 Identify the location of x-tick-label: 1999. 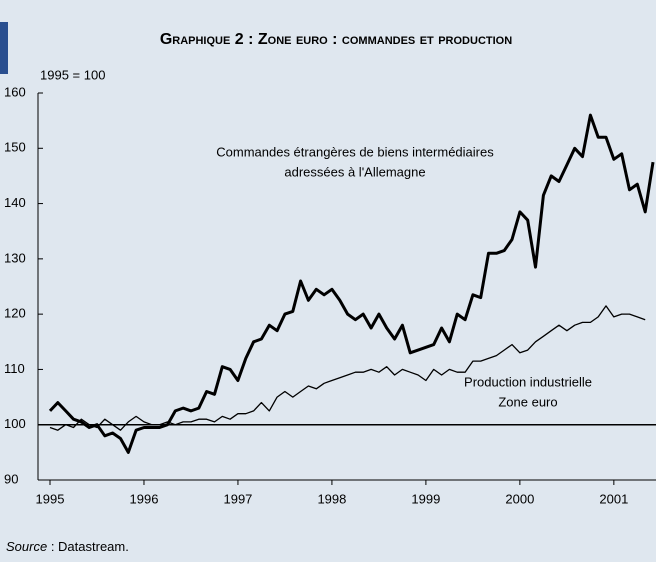
(425, 498).